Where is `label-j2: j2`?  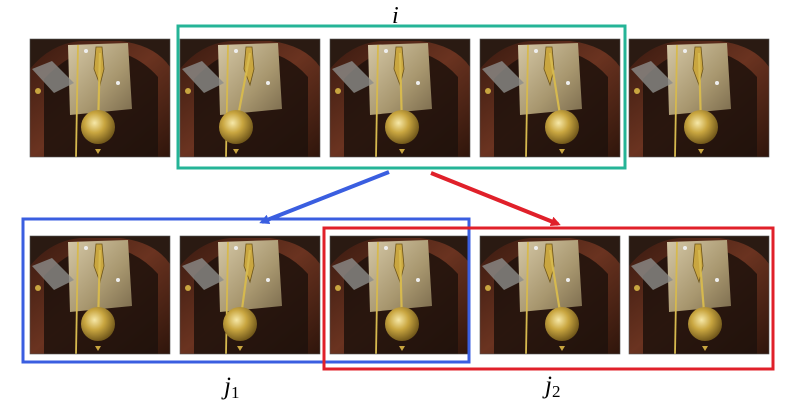 label-j2: j2 is located at coordinates (552, 386).